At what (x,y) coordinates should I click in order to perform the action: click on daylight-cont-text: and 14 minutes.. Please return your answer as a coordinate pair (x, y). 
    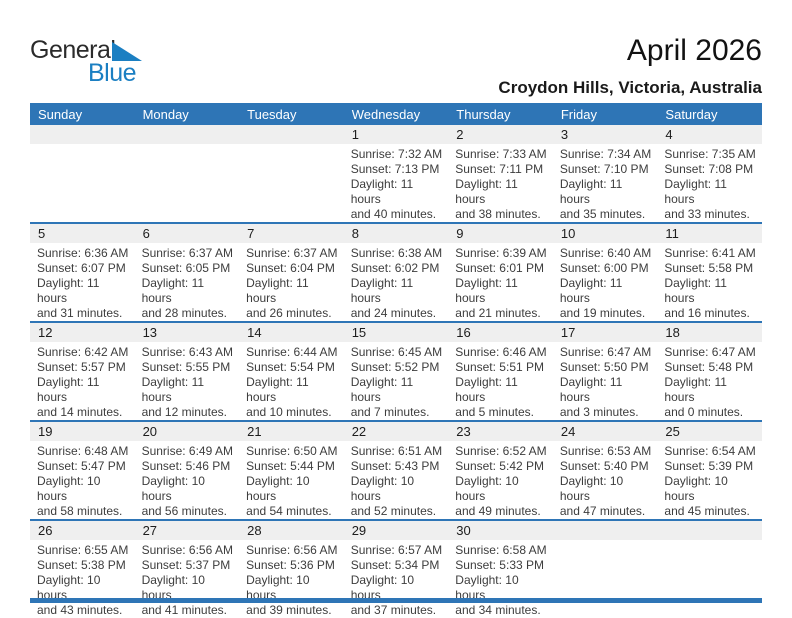
    Looking at the image, I should click on (80, 412).